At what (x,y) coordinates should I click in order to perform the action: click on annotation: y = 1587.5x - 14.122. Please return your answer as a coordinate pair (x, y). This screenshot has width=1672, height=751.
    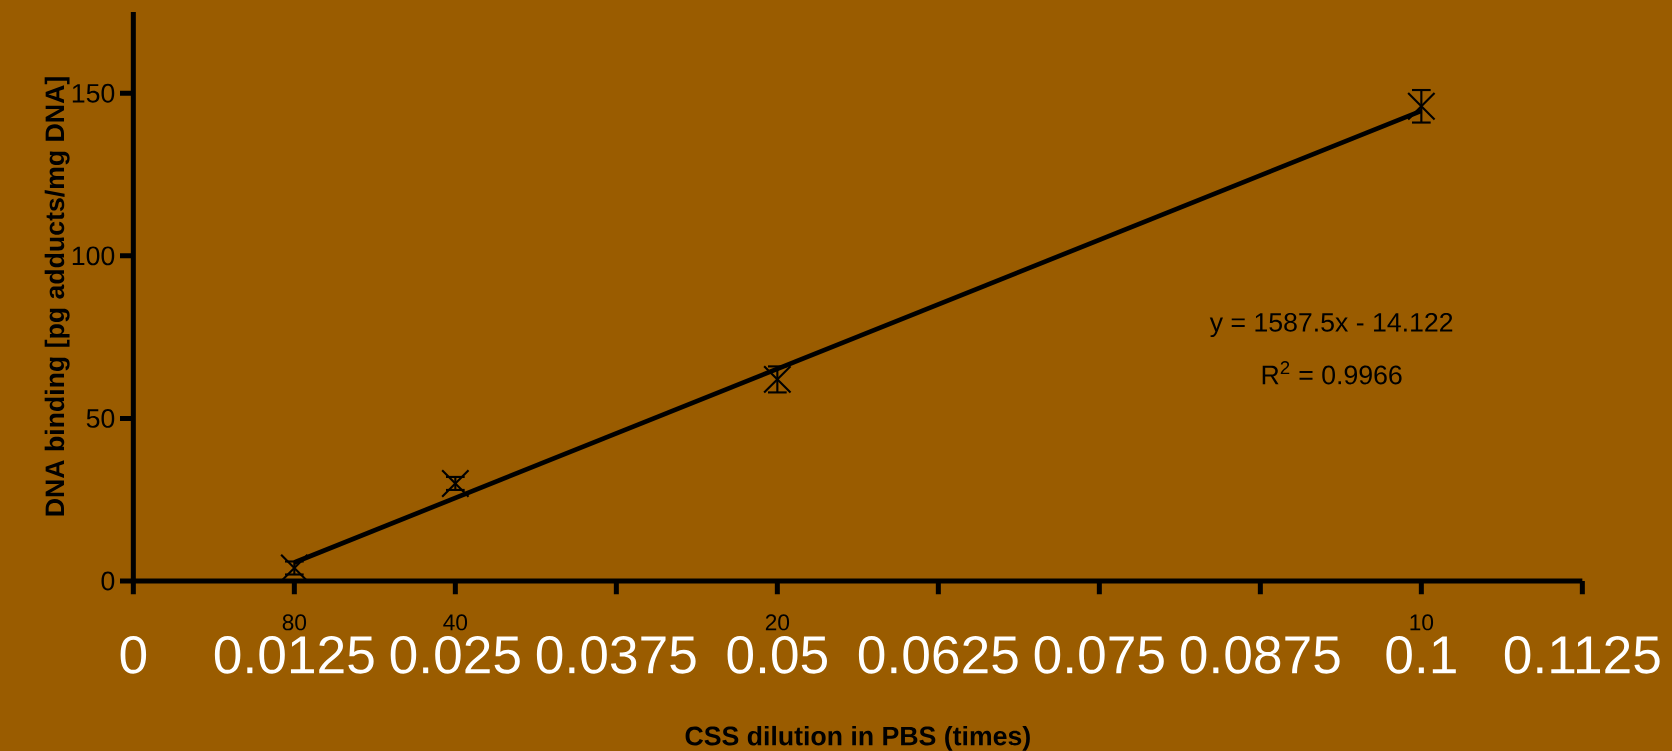
    Looking at the image, I should click on (1331, 325).